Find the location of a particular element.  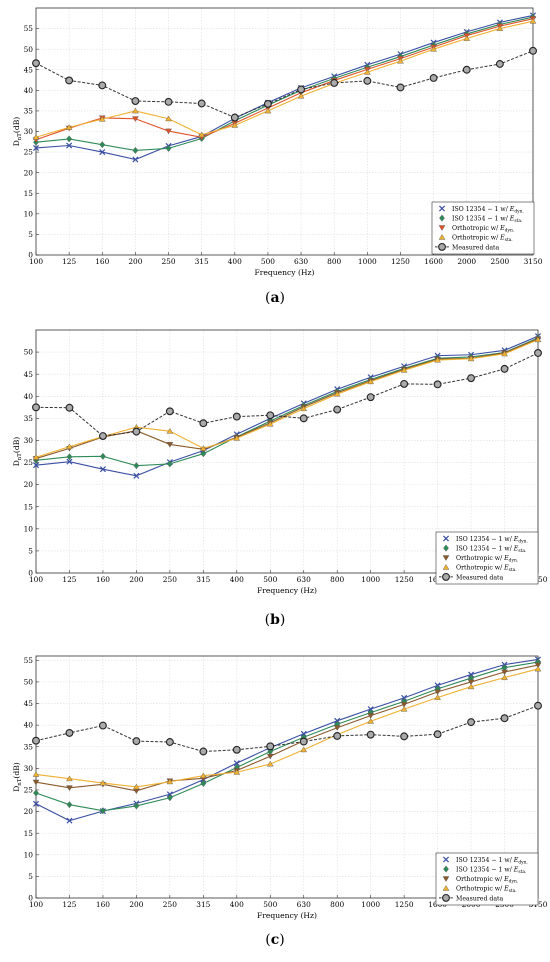

y-tick-label: 20 is located at coordinates (29, 172).